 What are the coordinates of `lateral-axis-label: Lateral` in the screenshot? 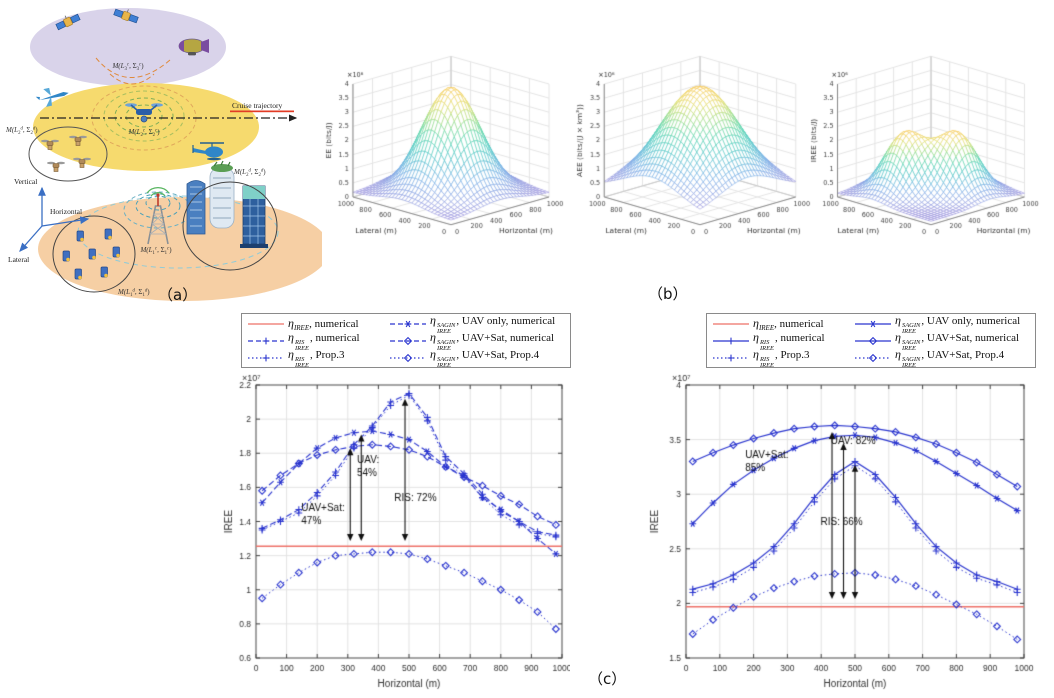 It's located at (18, 259).